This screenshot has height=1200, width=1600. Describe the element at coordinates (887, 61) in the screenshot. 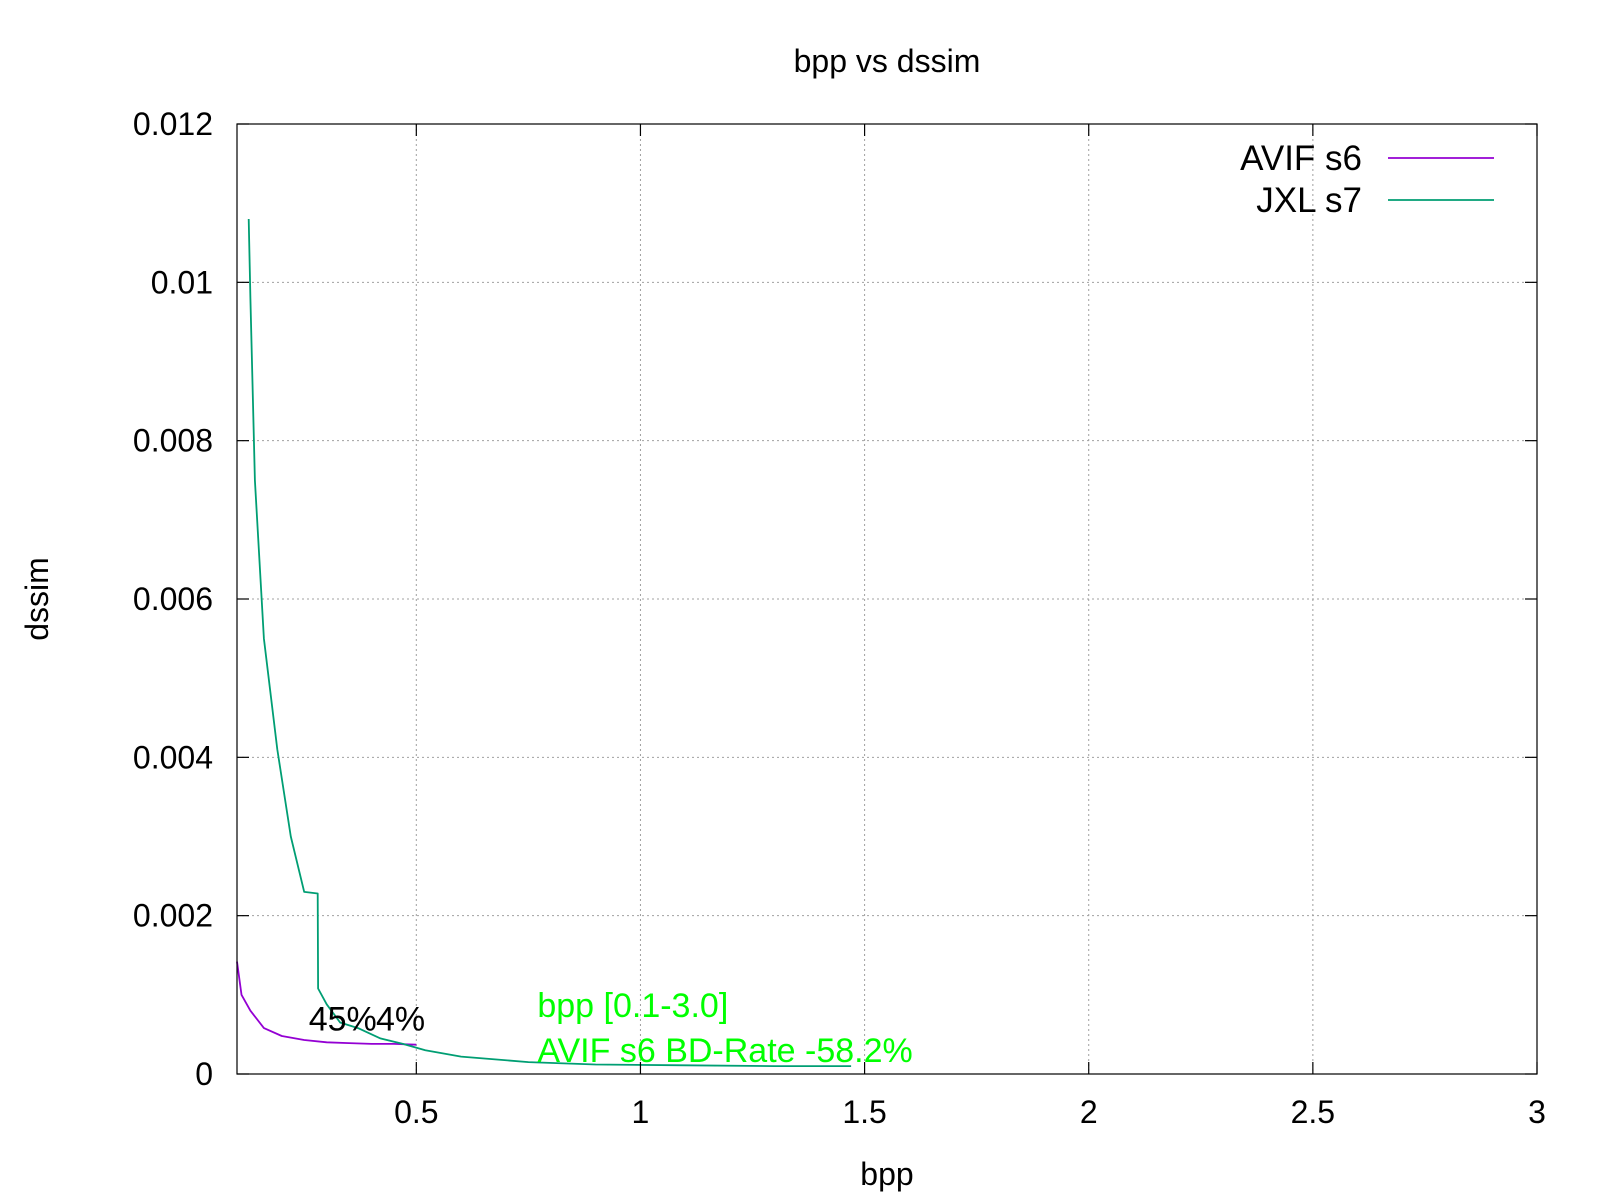

I see `chart-title: bpp vs dssim` at that location.